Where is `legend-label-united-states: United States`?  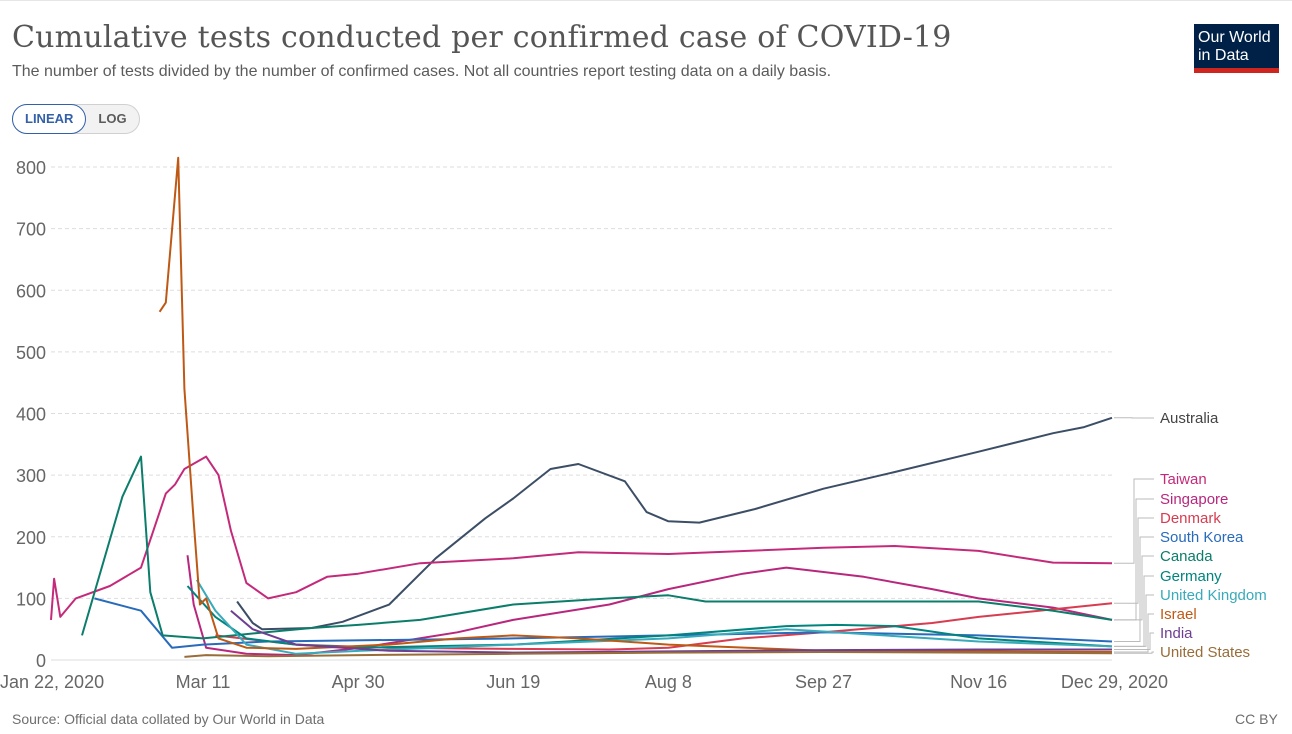
legend-label-united-states: United States is located at coordinates (1205, 652).